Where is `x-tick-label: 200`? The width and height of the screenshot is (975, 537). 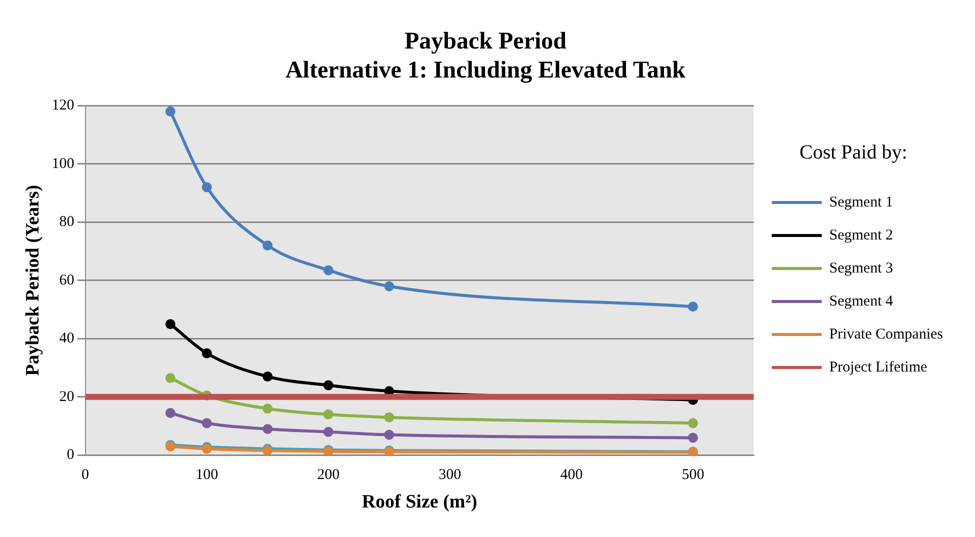 x-tick-label: 200 is located at coordinates (328, 475).